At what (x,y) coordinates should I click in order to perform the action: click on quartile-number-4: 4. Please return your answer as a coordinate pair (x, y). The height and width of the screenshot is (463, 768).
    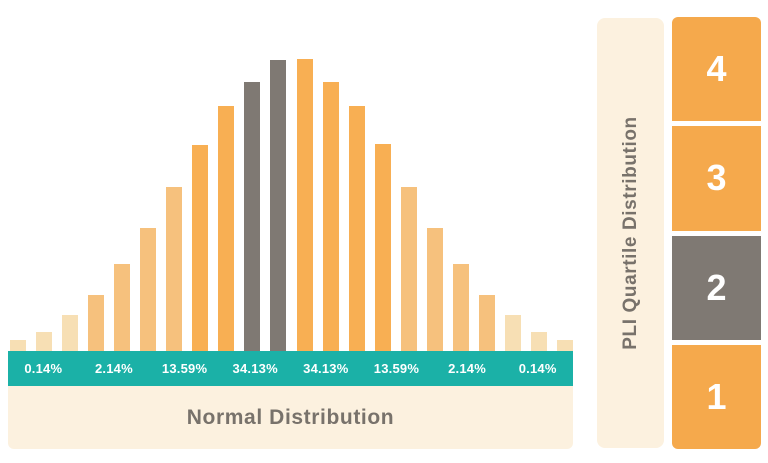
    Looking at the image, I should click on (716, 69).